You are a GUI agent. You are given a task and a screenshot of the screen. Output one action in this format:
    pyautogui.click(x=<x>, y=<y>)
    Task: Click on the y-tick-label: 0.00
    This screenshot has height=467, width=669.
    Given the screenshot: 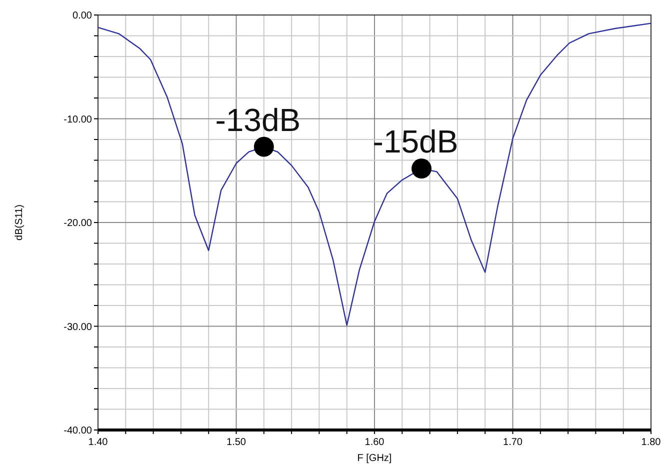 What is the action you would take?
    pyautogui.click(x=82, y=16)
    